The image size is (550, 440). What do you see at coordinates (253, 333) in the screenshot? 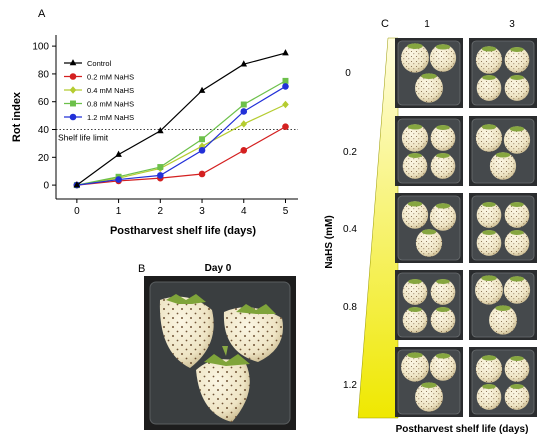
I see `berry-right` at bounding box center [253, 333].